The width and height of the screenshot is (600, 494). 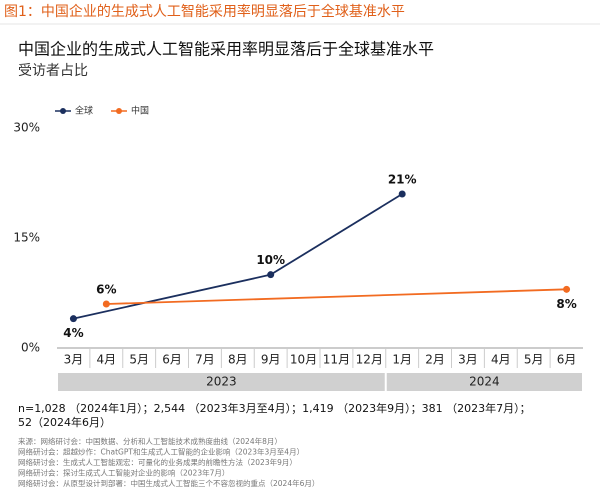 What do you see at coordinates (150, 441) in the screenshot?
I see `source-note: 来源：网络研讨会：中国数据、分析和人工智能技术成熟度曲线（2024年8月）` at bounding box center [150, 441].